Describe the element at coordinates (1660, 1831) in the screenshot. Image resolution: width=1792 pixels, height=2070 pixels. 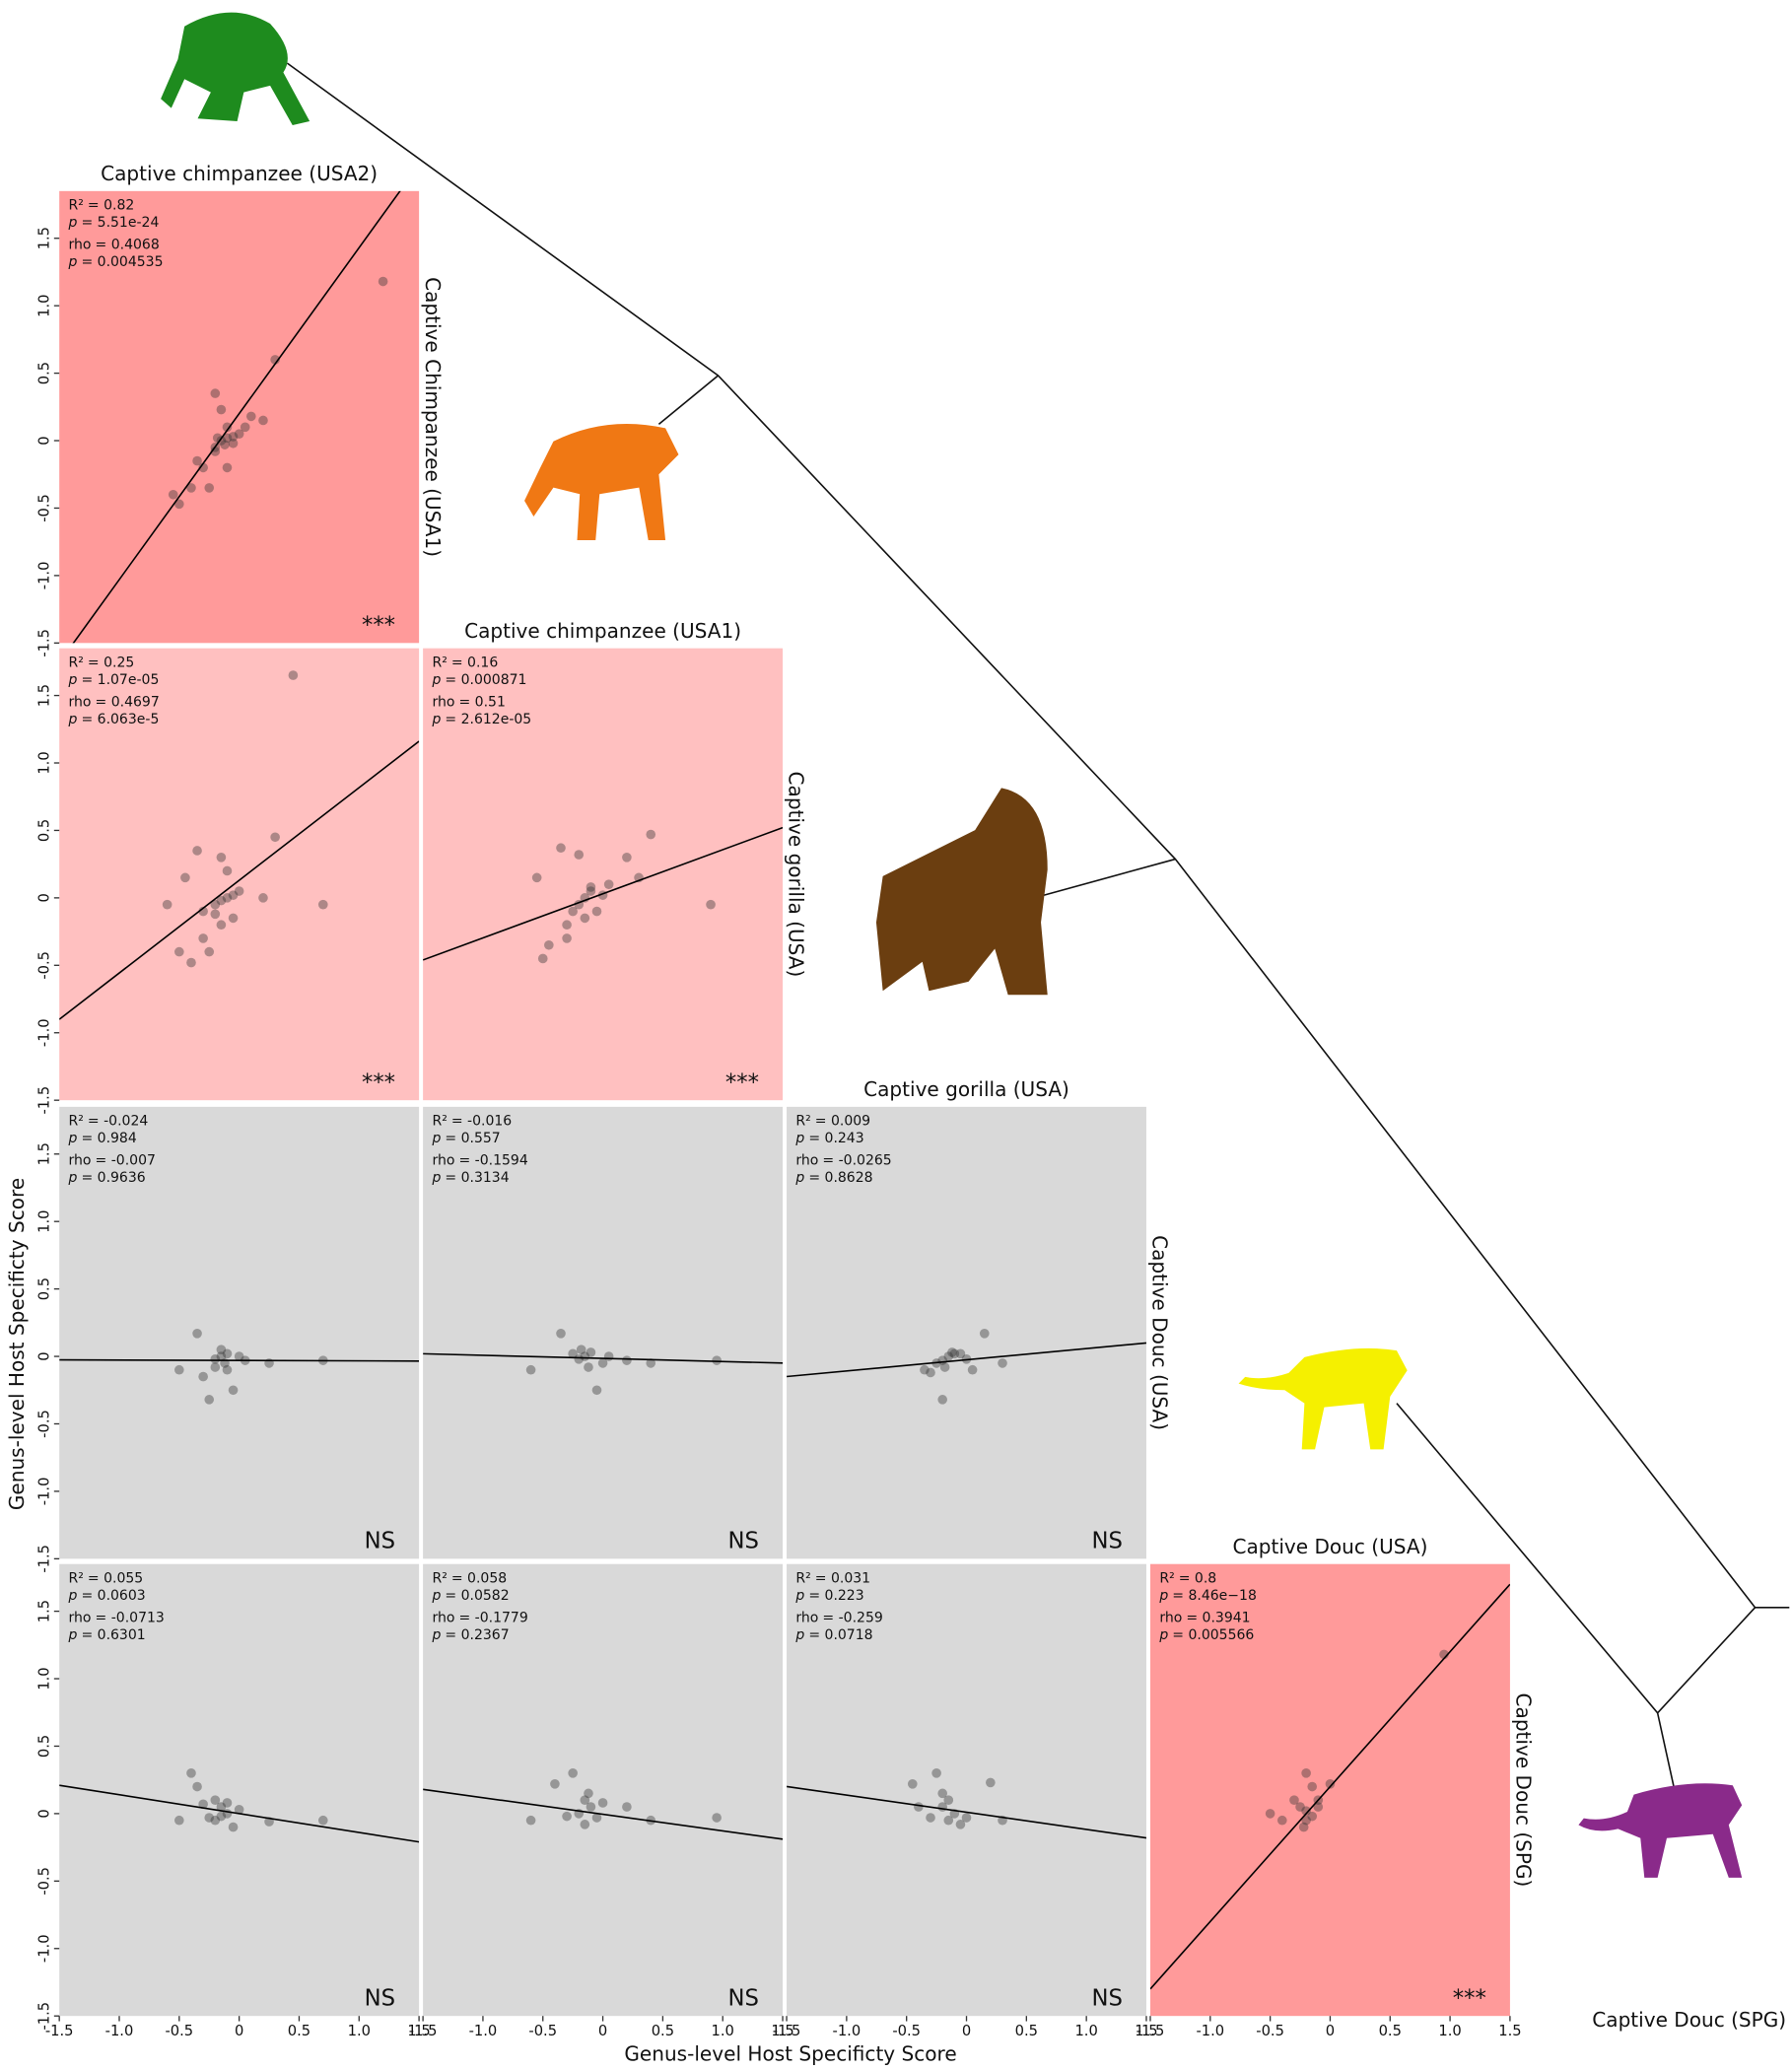
I see `douc-purple` at that location.